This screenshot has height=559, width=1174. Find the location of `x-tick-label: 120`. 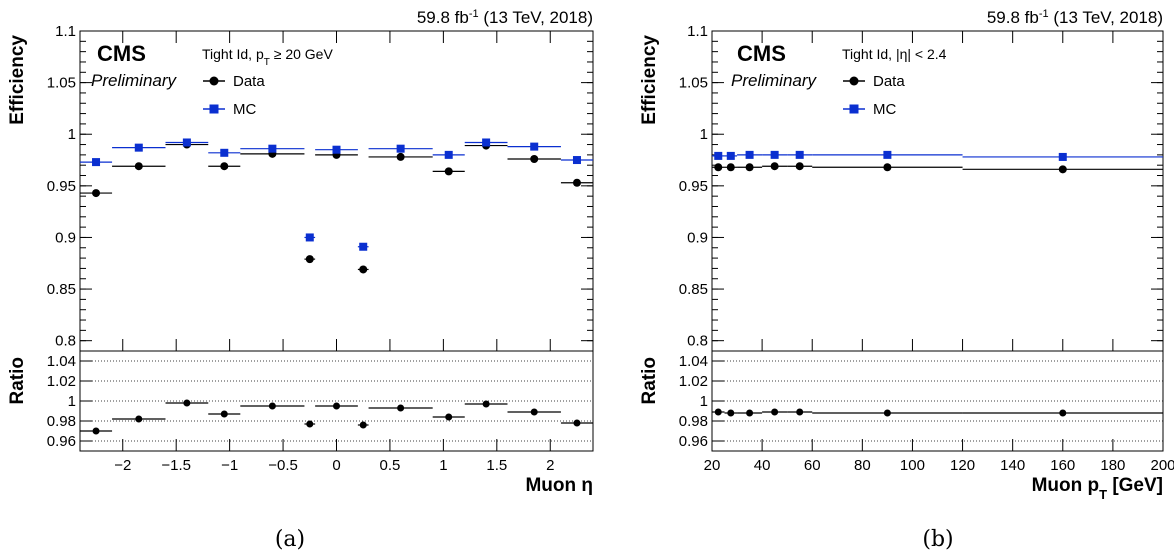

x-tick-label: 120 is located at coordinates (962, 465).